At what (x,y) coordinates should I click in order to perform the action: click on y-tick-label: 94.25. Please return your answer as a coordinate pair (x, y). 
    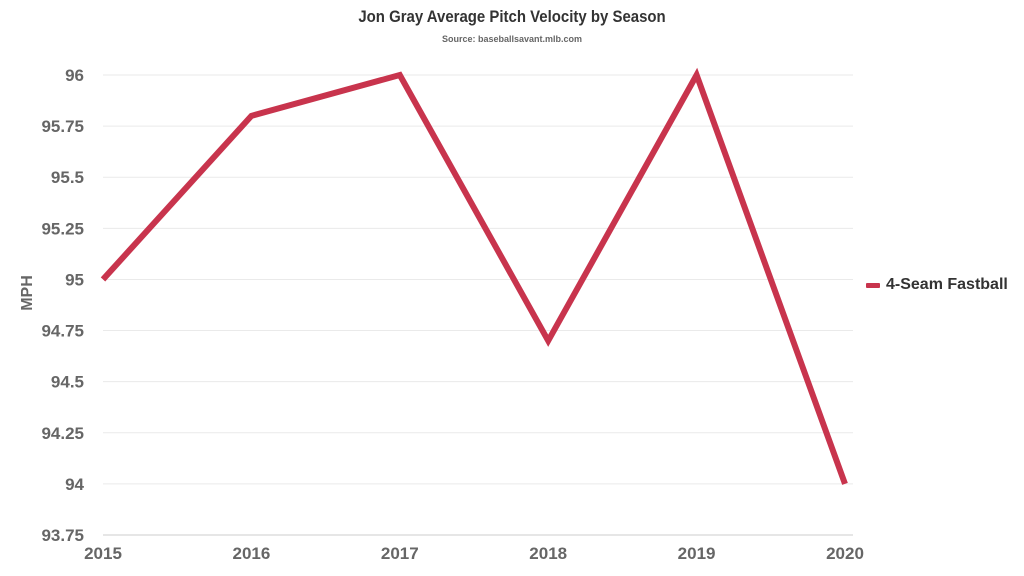
    Looking at the image, I should click on (62, 433).